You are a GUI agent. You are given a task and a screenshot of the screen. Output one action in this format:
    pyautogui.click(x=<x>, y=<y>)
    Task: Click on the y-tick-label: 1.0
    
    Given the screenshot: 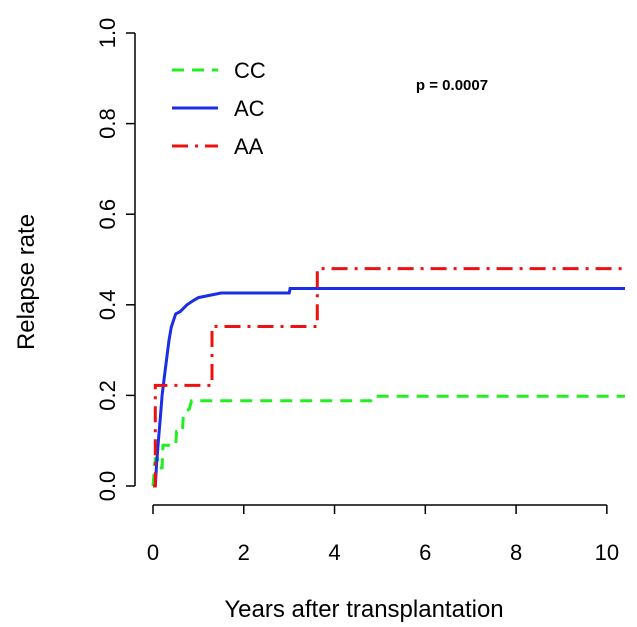 What is the action you would take?
    pyautogui.click(x=107, y=33)
    